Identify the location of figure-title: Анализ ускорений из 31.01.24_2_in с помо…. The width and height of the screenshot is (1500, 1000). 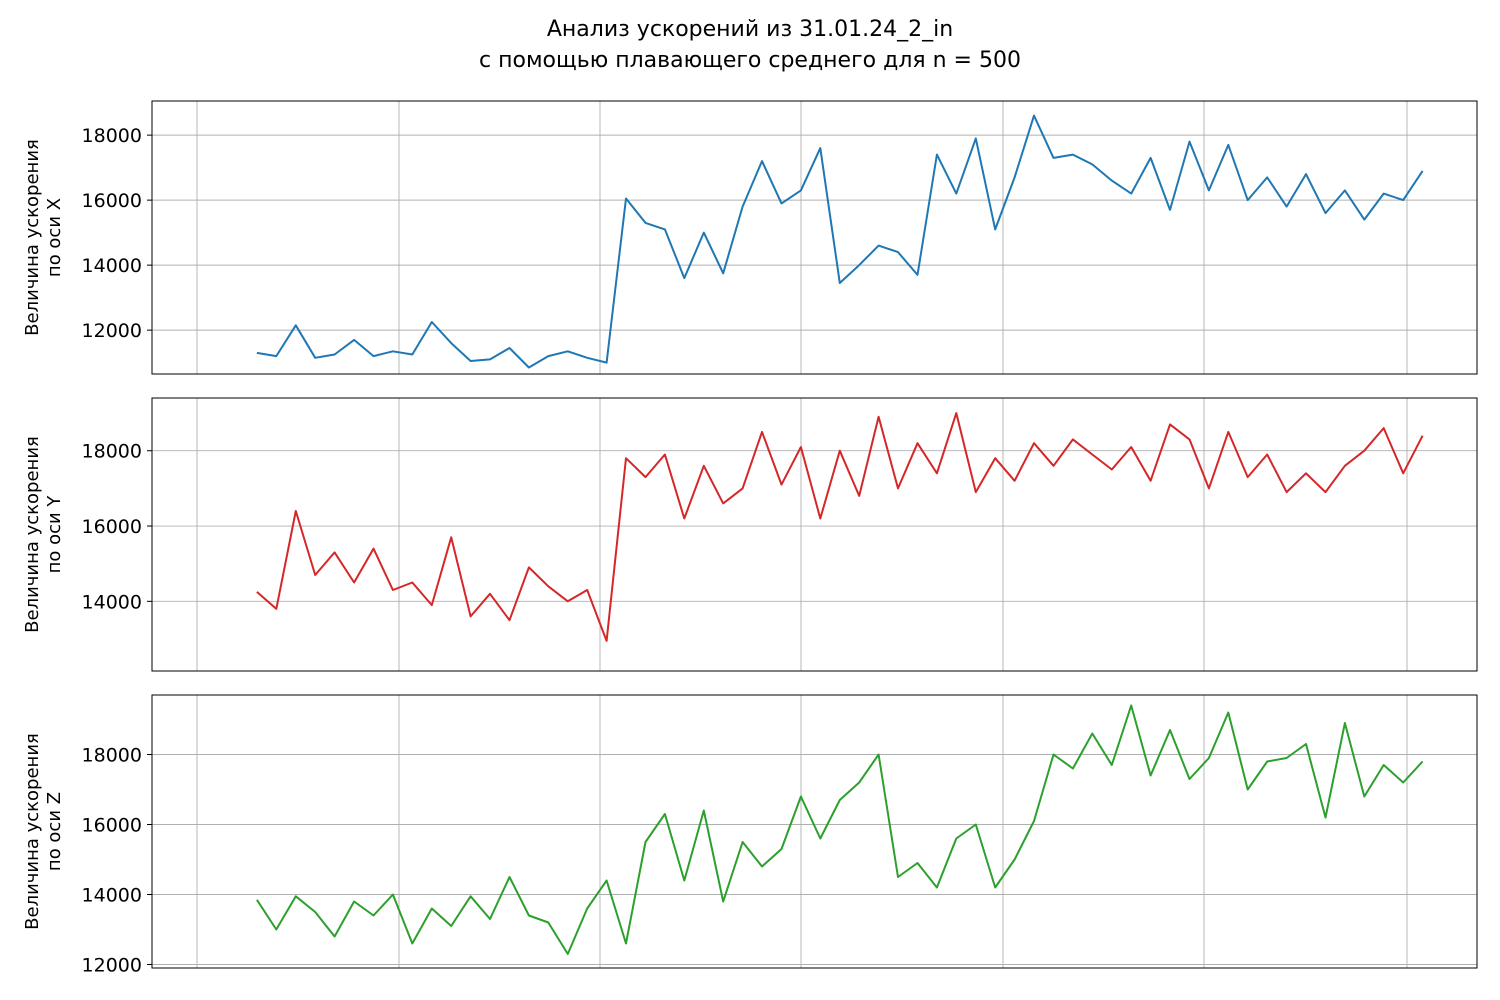
(750, 45).